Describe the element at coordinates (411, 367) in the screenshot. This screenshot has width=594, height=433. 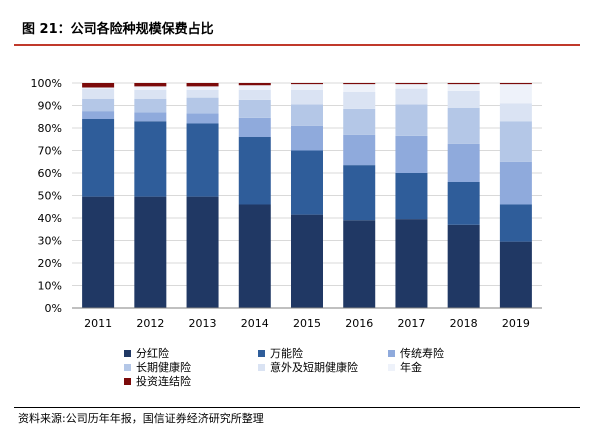
I see `legend-label: 年金` at that location.